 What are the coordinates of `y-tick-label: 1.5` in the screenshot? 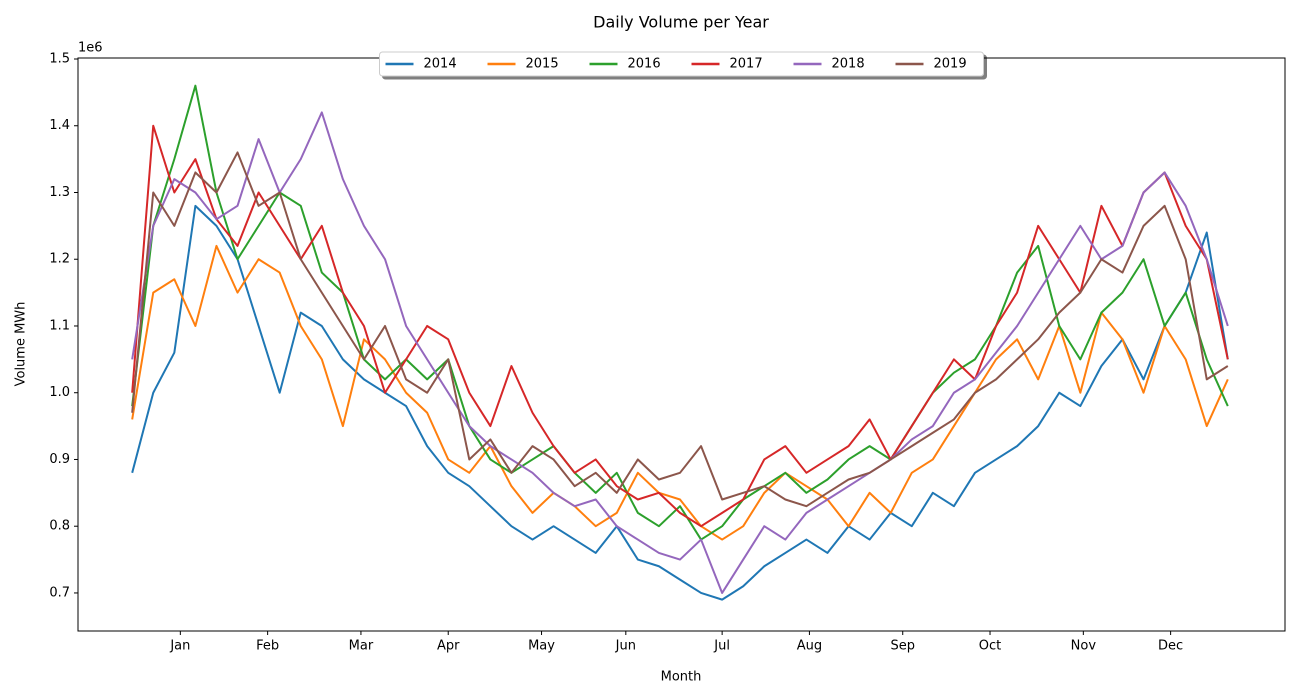 It's located at (59, 59).